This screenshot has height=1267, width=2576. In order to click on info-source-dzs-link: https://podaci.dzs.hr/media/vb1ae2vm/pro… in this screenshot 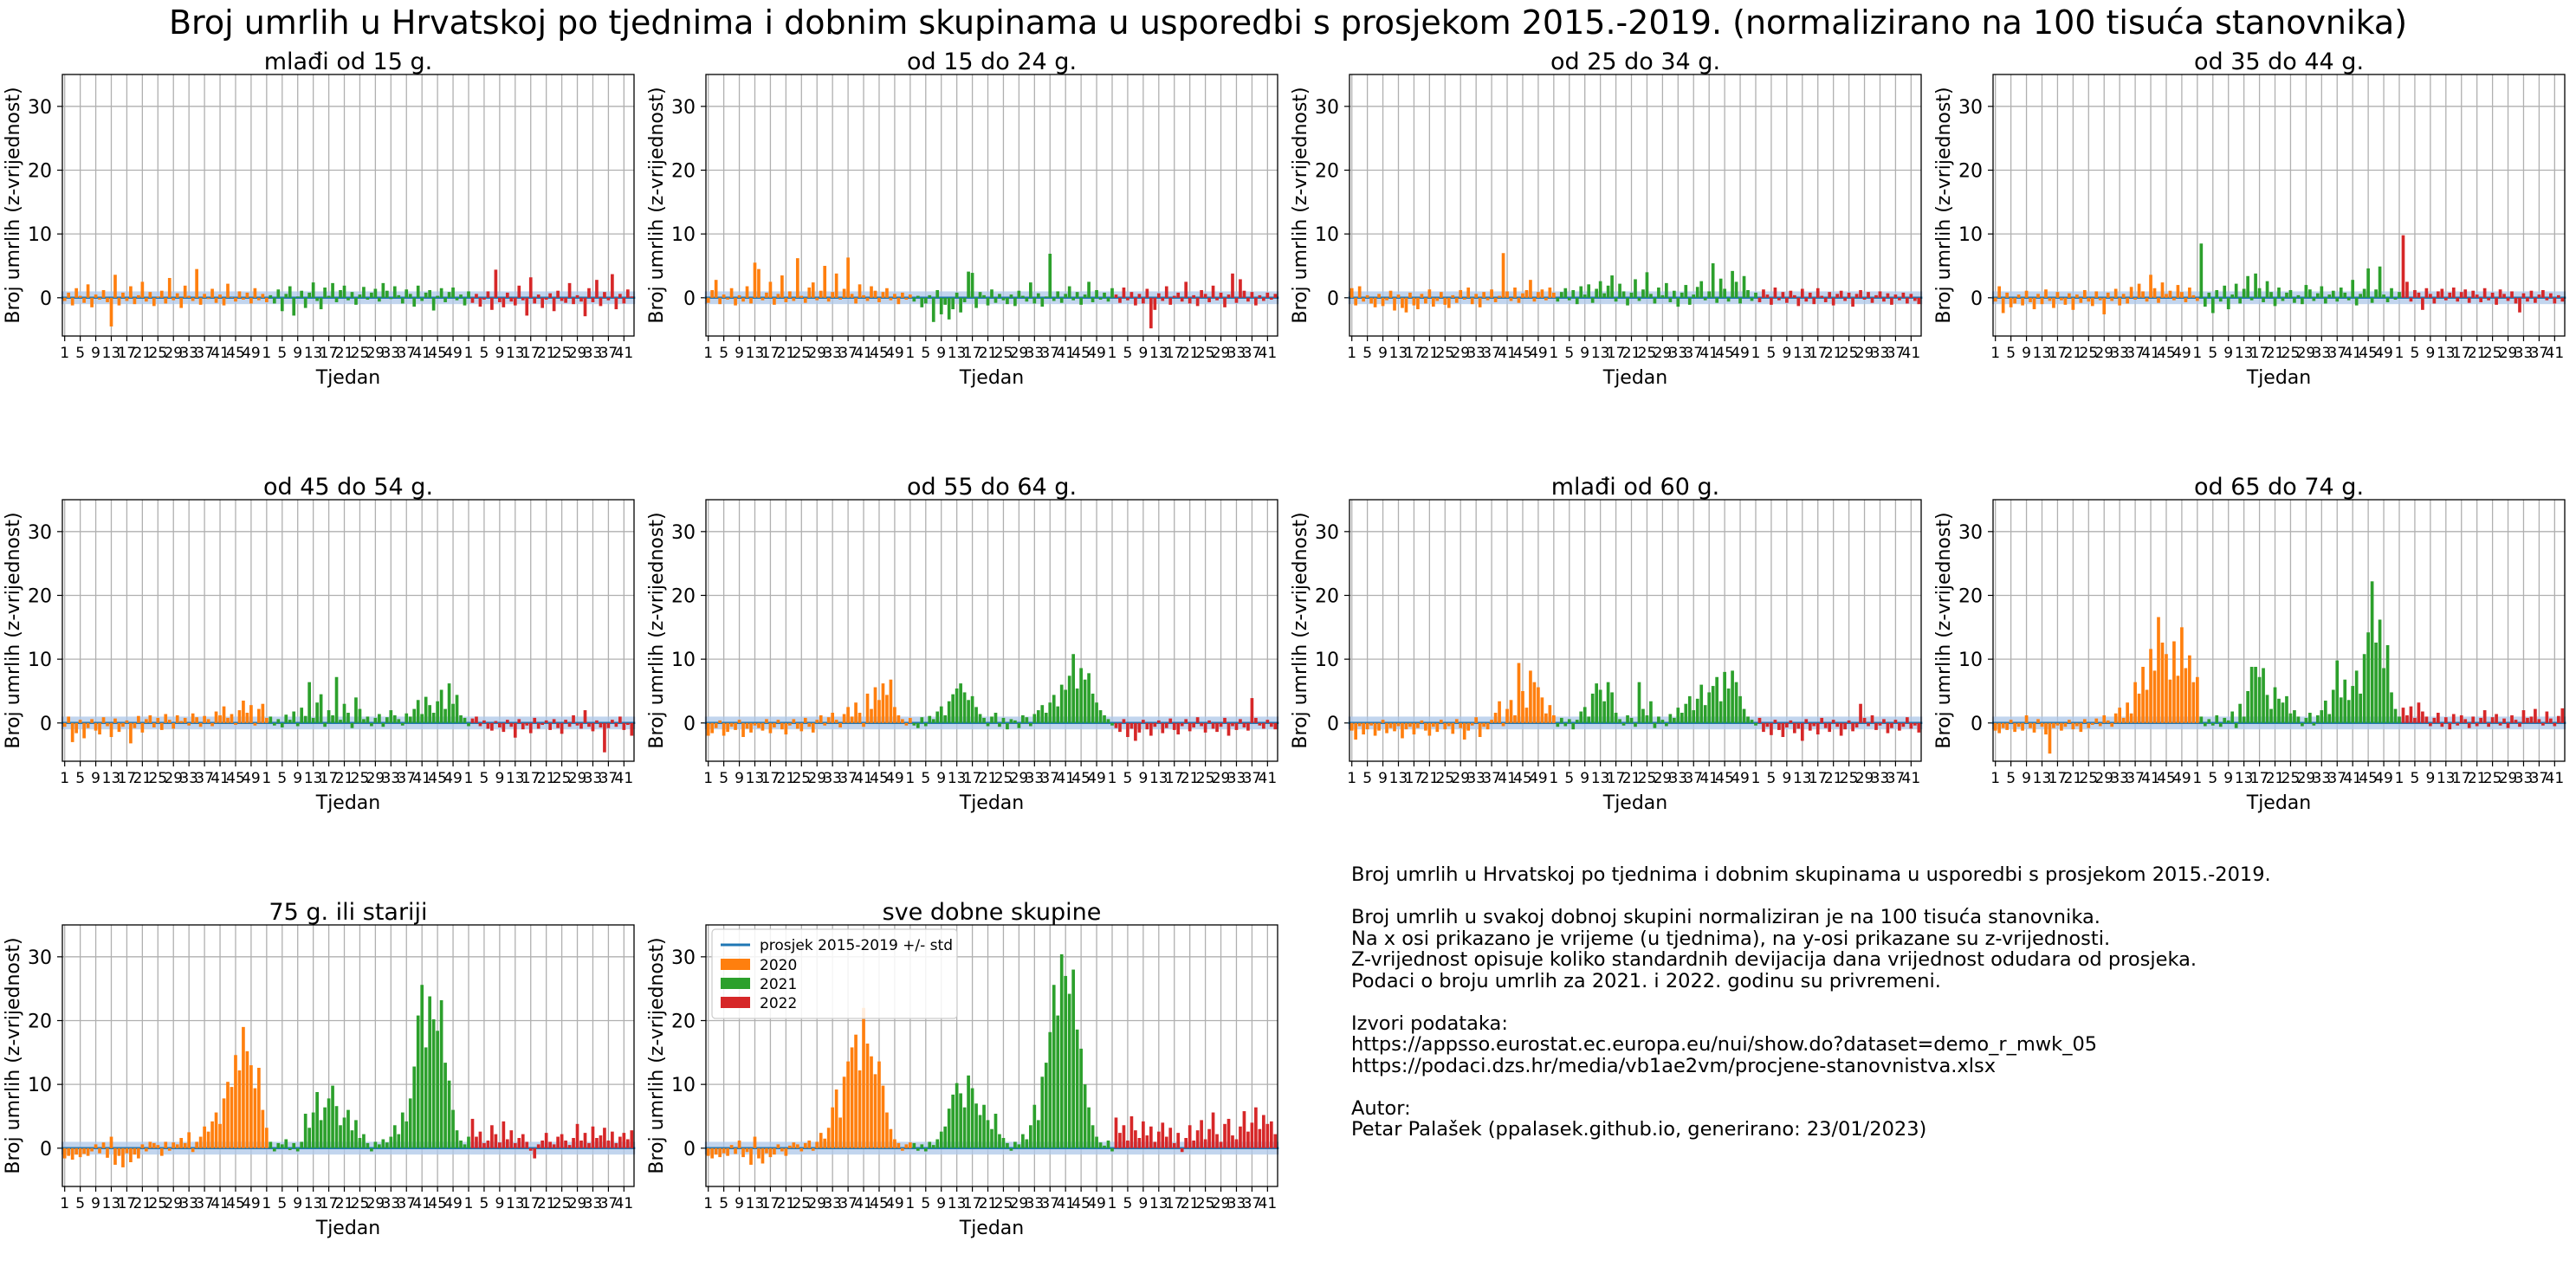, I will do `click(1674, 1065)`.